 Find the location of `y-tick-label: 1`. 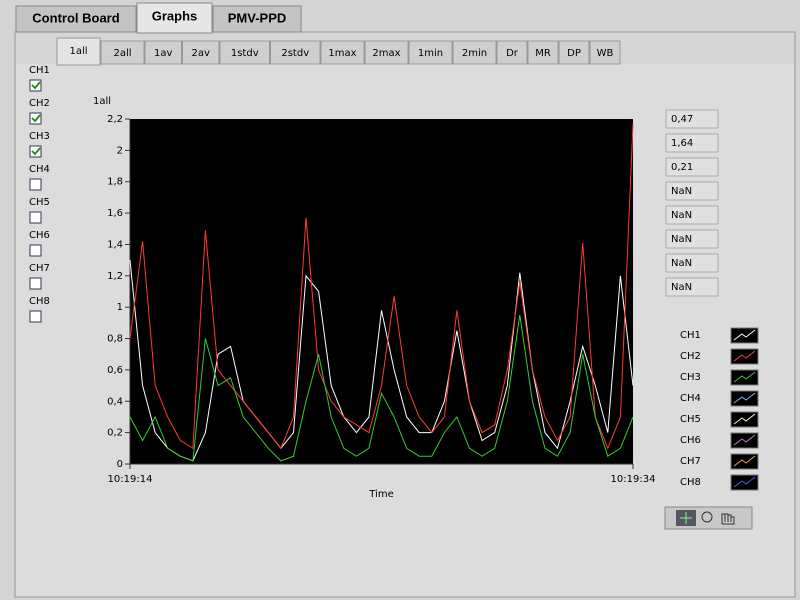

y-tick-label: 1 is located at coordinates (120, 307).